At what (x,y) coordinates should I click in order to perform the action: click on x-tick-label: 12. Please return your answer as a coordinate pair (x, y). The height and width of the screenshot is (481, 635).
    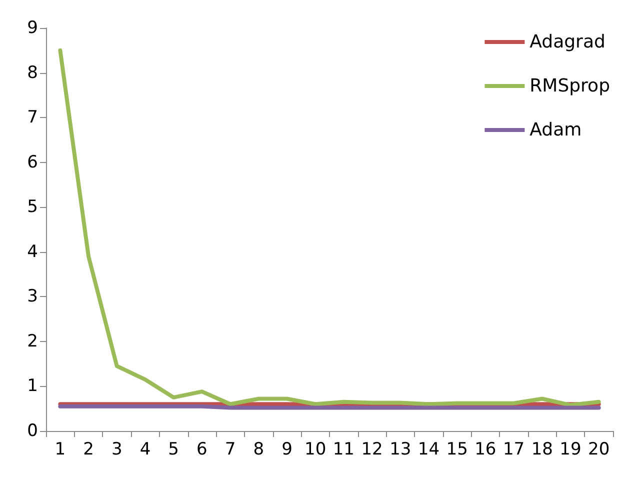
    Looking at the image, I should click on (372, 450).